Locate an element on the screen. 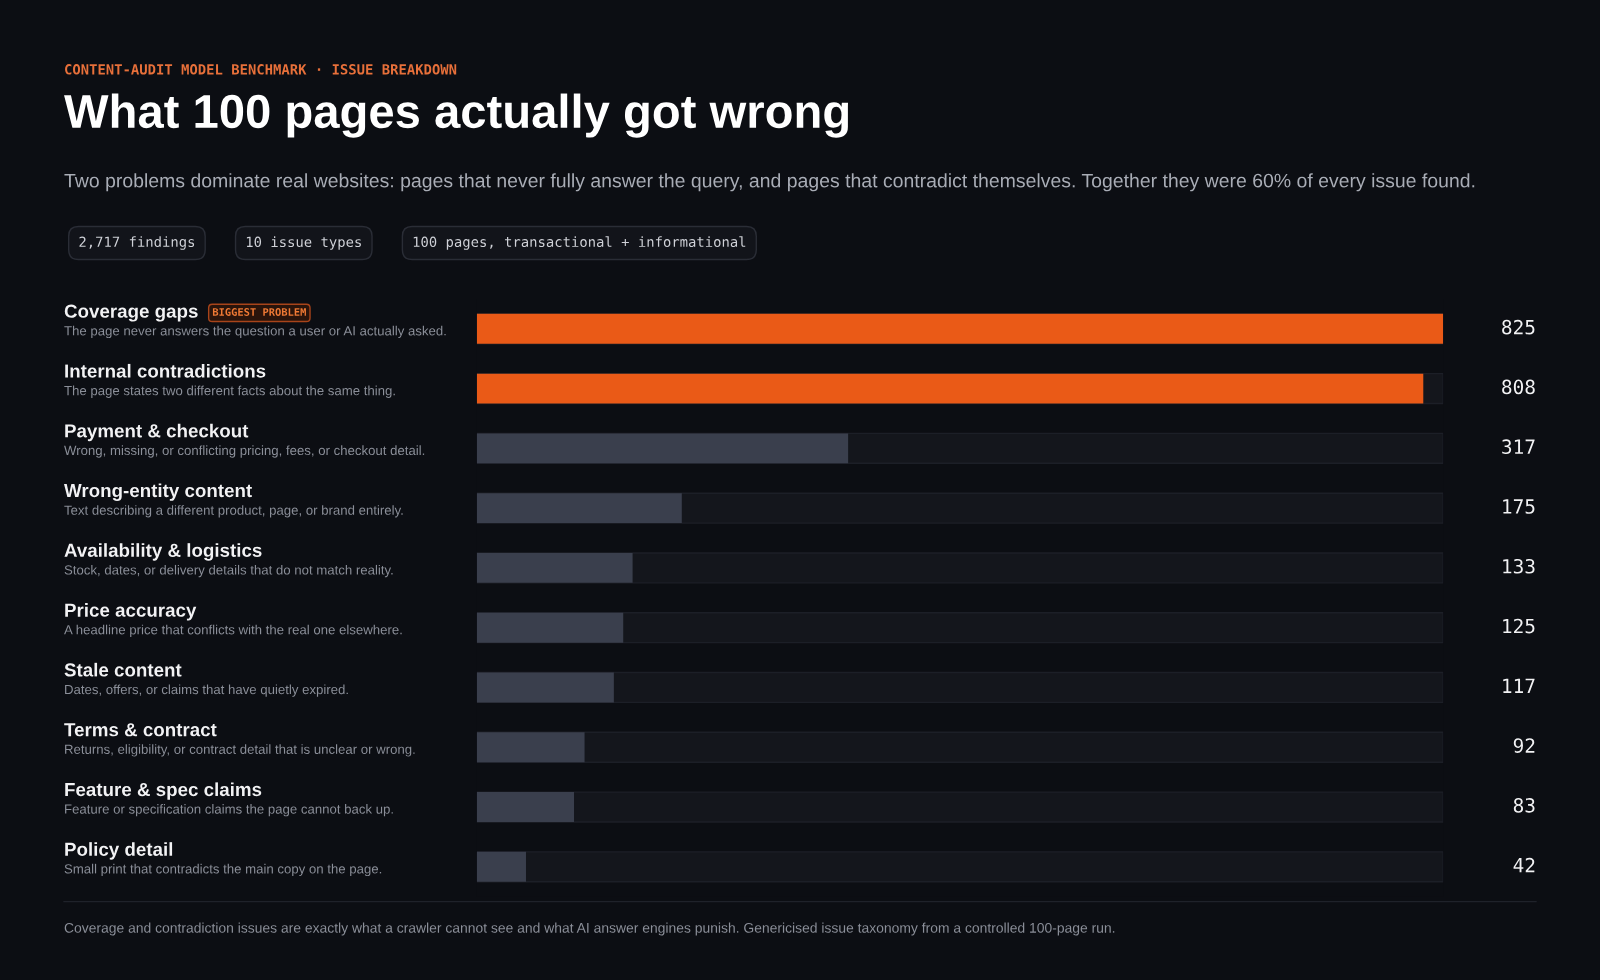 The height and width of the screenshot is (980, 1600). data-label: 175 is located at coordinates (1519, 506).